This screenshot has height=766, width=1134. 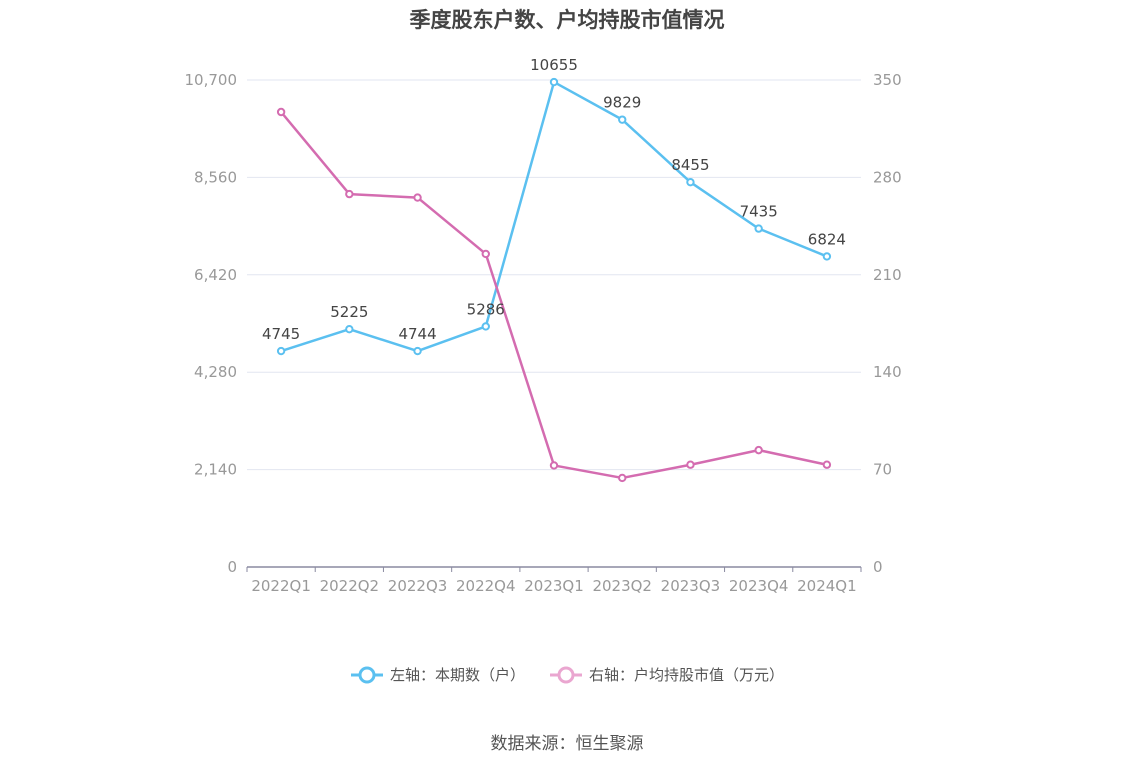 What do you see at coordinates (691, 586) in the screenshot?
I see `x-tick-label: 2023Q3` at bounding box center [691, 586].